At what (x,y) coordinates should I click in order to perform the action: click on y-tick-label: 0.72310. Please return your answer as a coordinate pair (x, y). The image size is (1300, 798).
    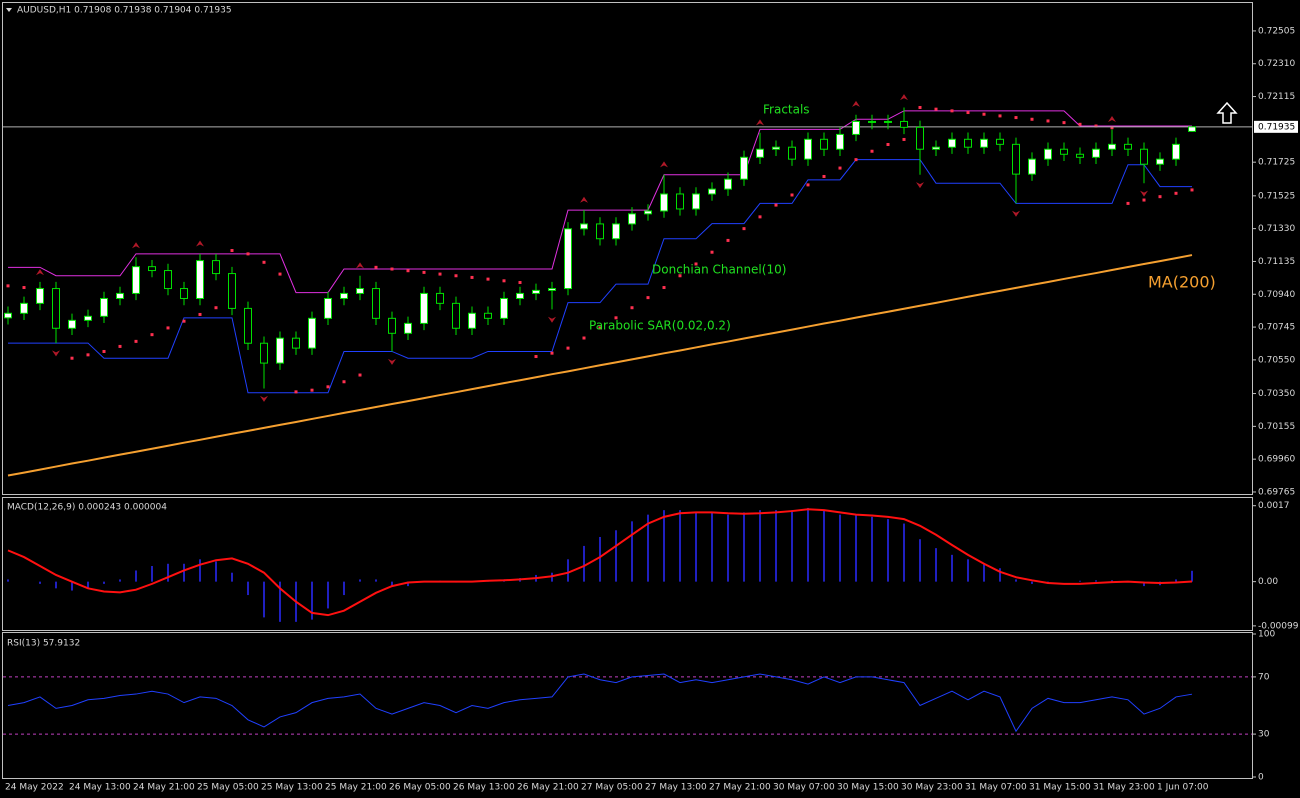
    Looking at the image, I should click on (1276, 64).